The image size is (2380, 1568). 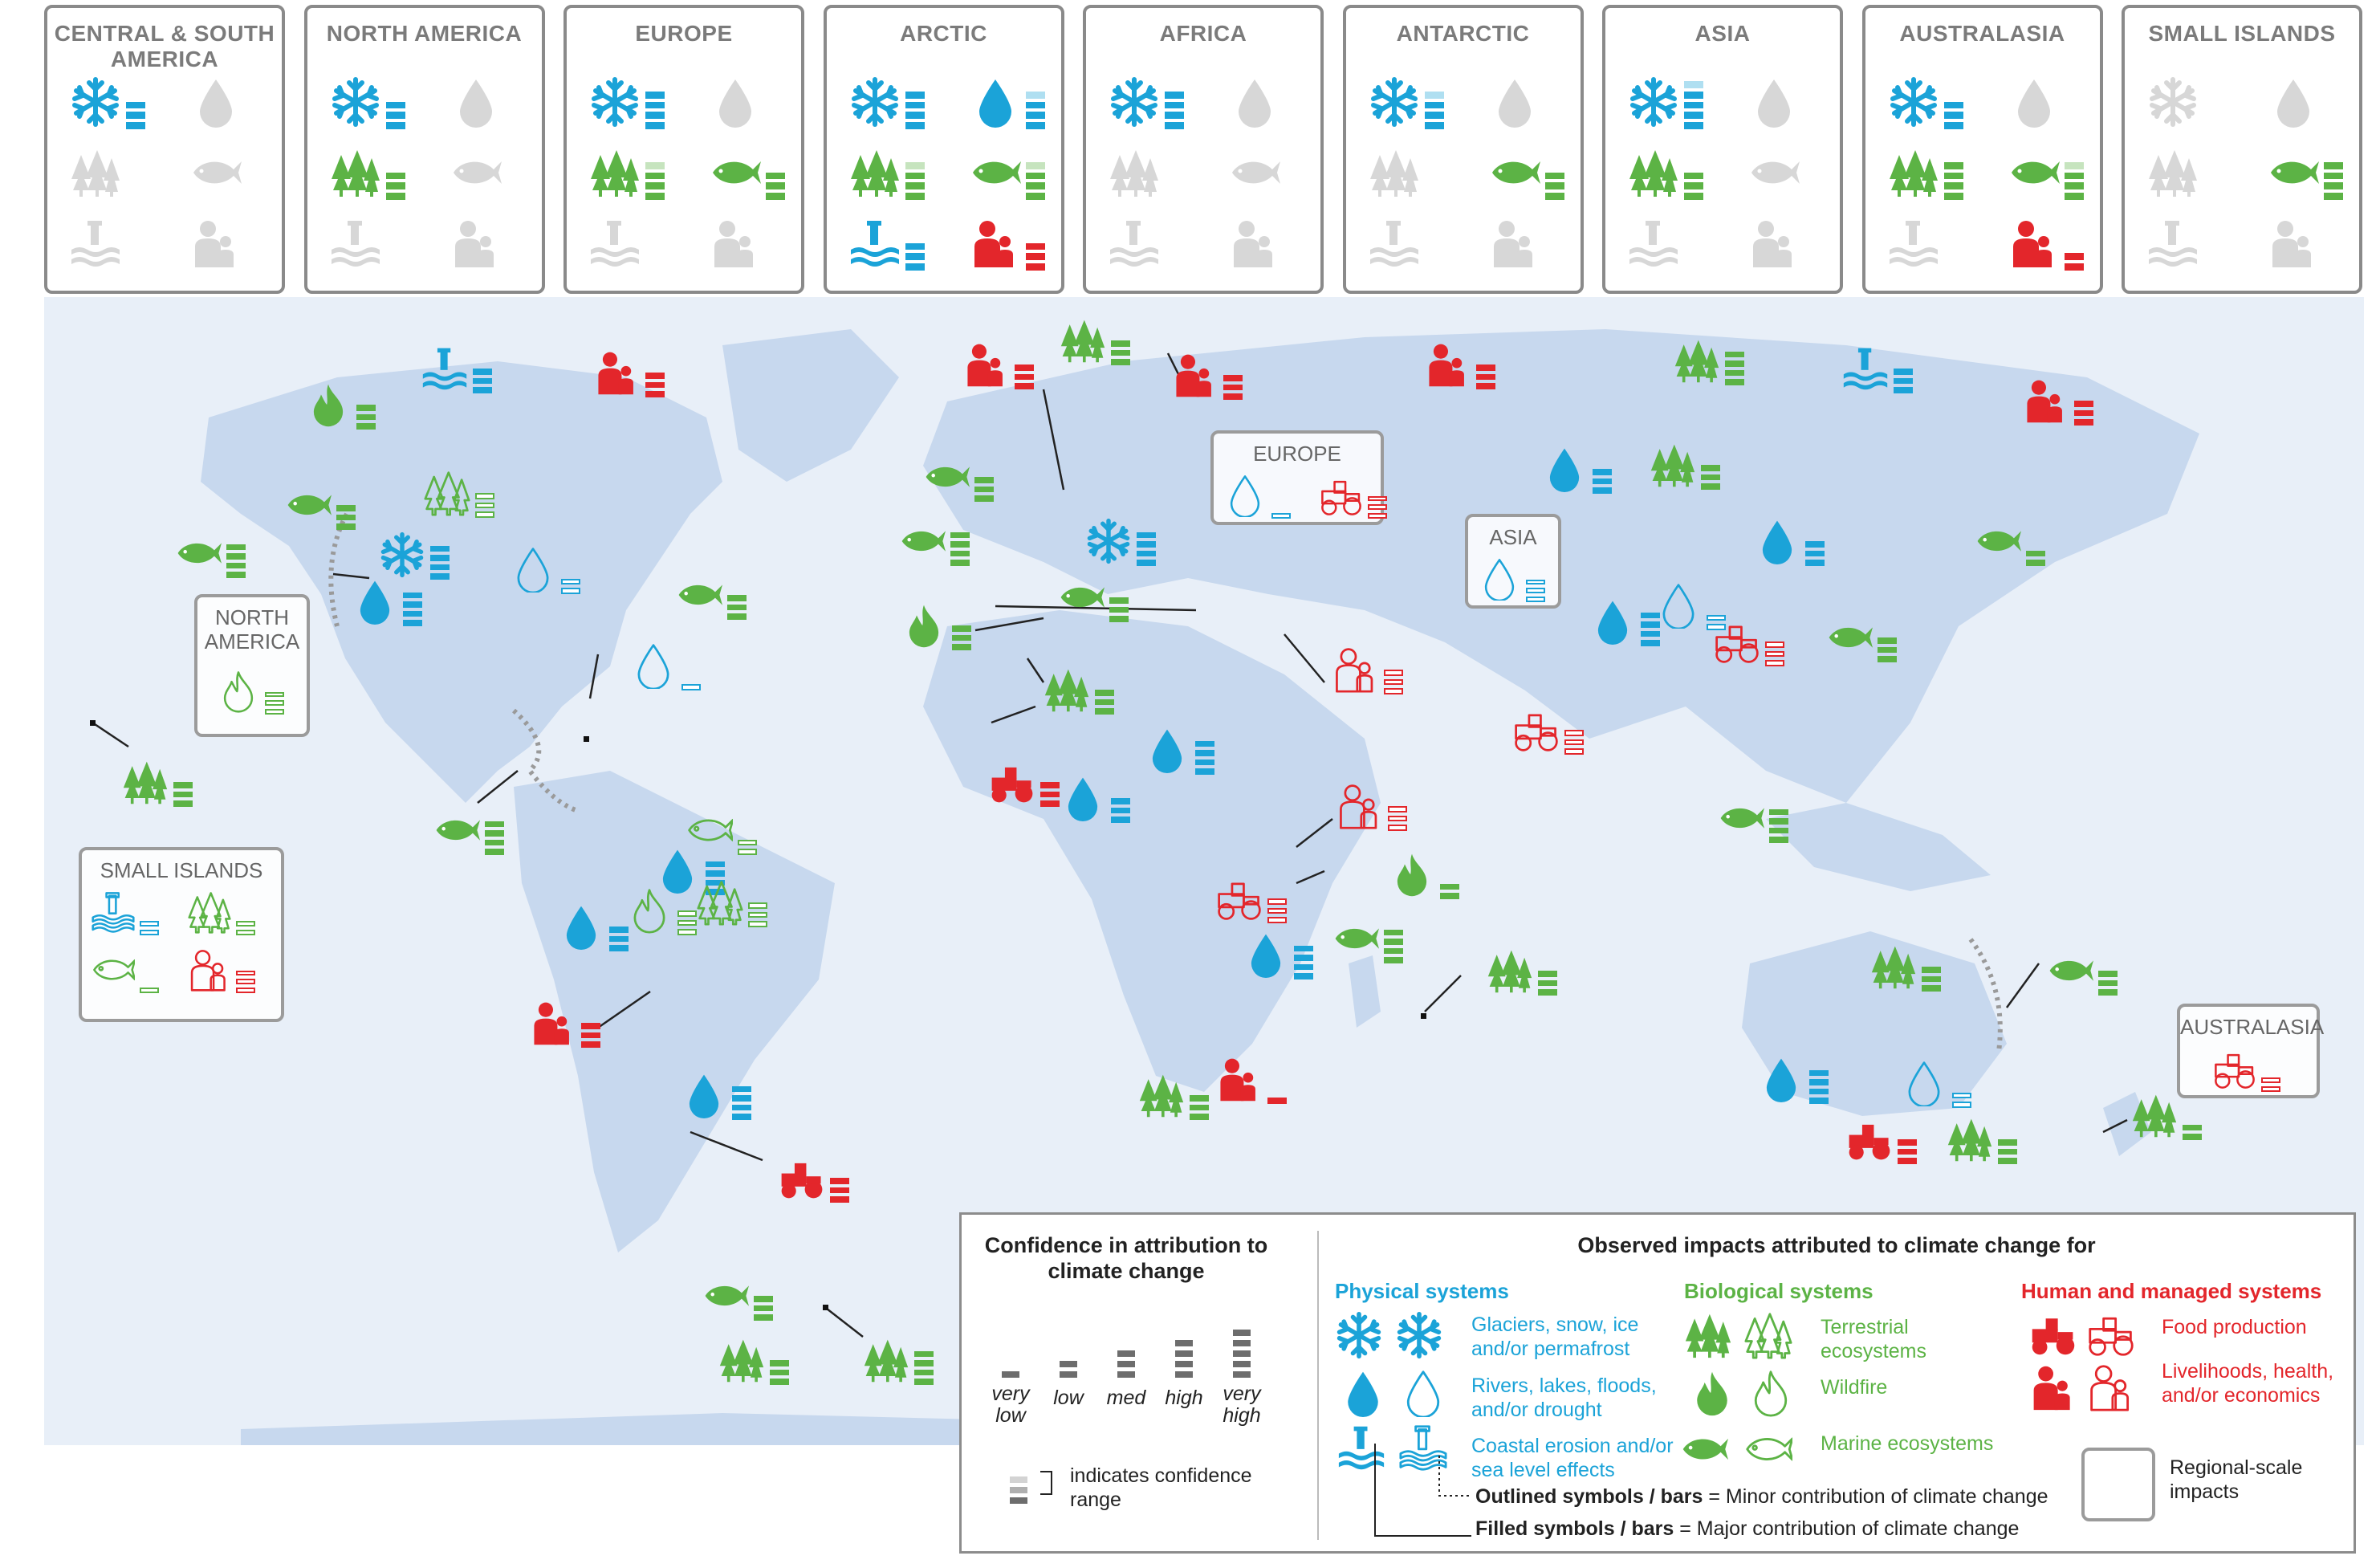 I want to click on legend-people-filled-icon, so click(x=2053, y=1387).